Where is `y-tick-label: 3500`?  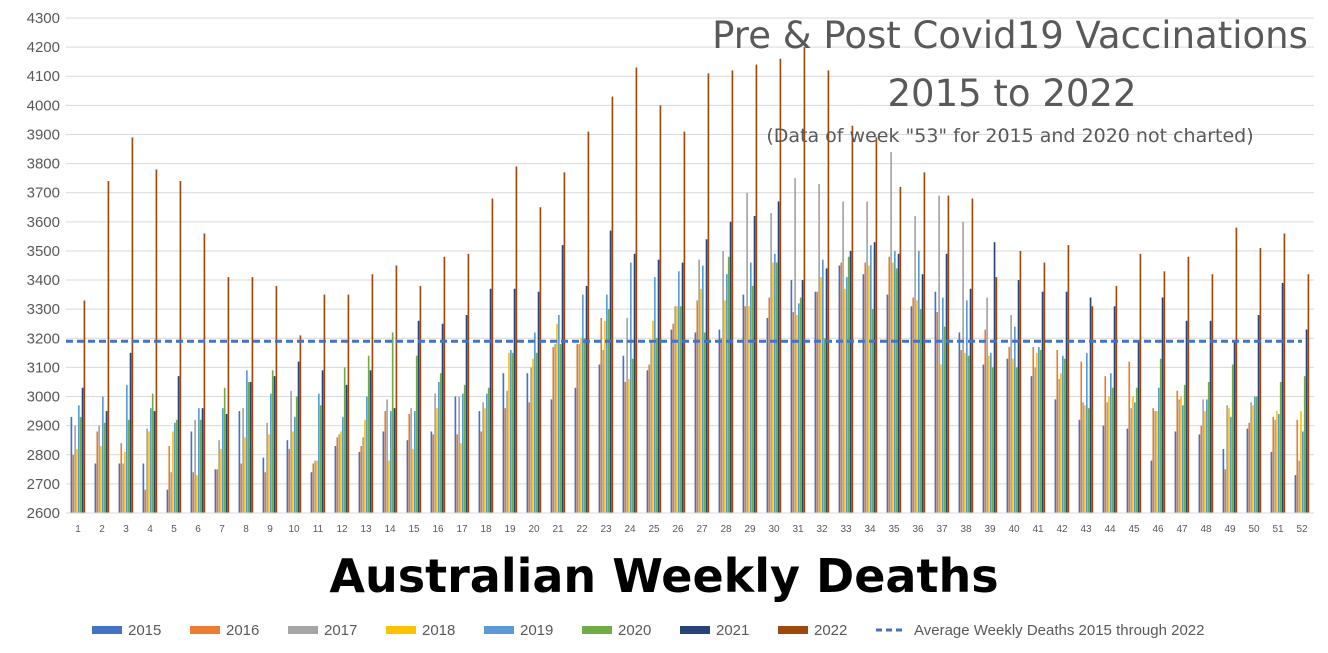
y-tick-label: 3500 is located at coordinates (43, 251).